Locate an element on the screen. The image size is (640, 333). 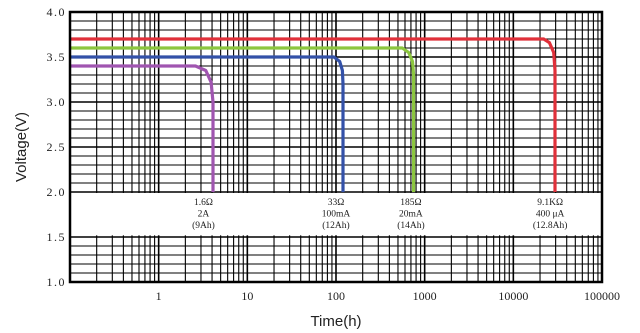
series-annotation-line: 100mA is located at coordinates (336, 215).